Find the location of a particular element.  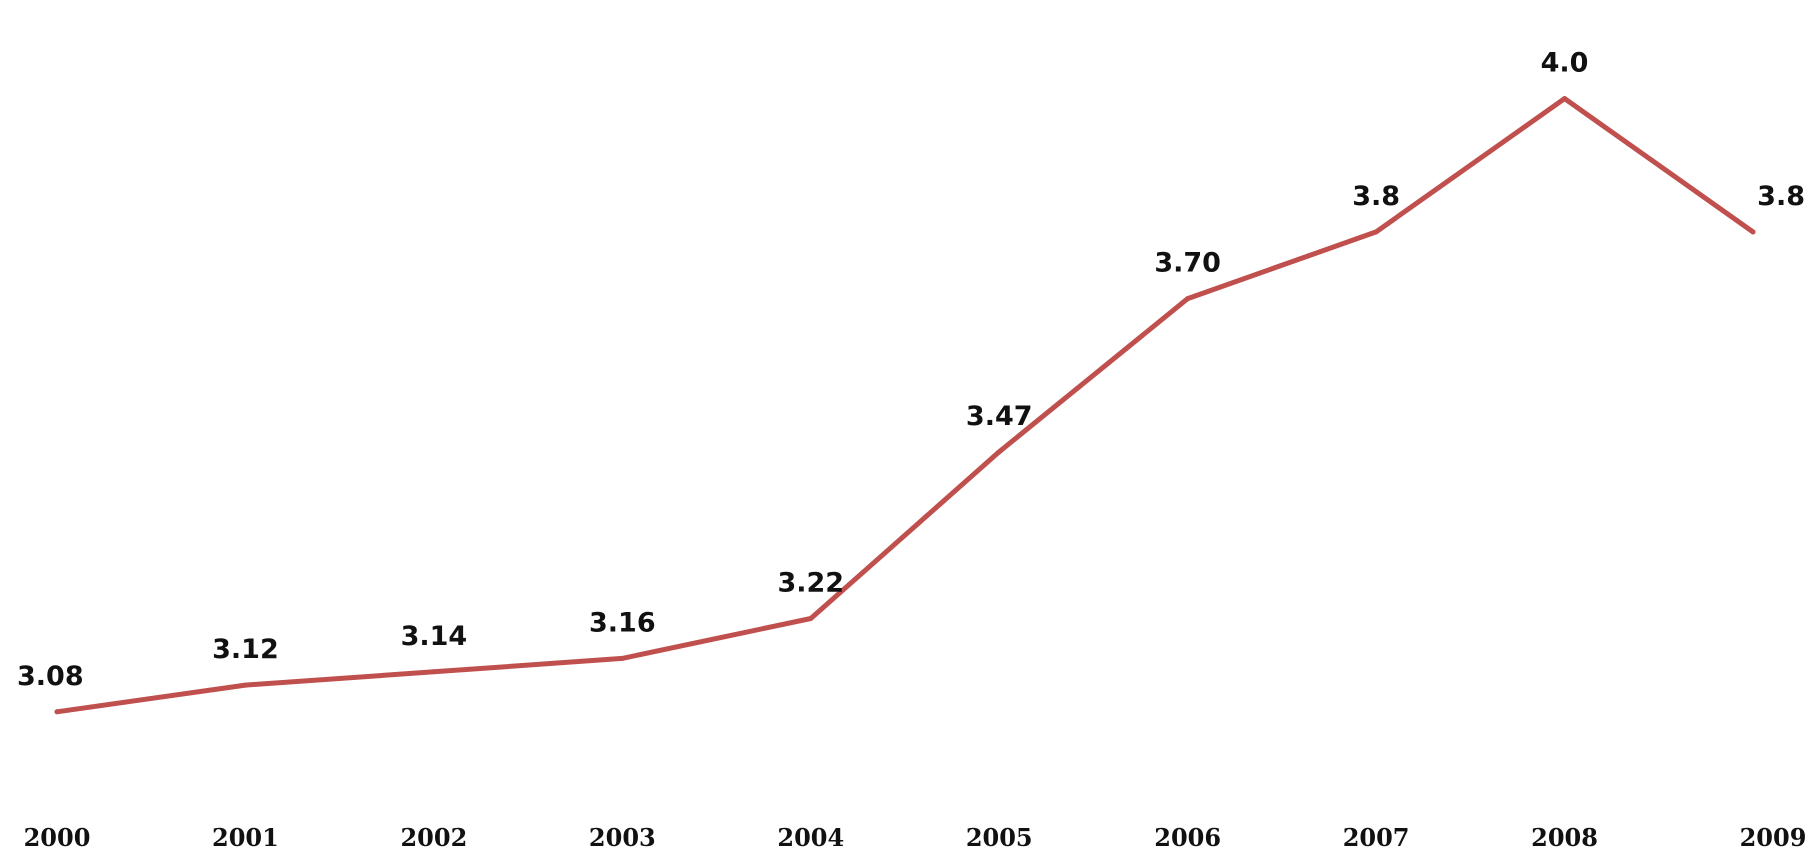

data-label: 3.16 is located at coordinates (622, 622).